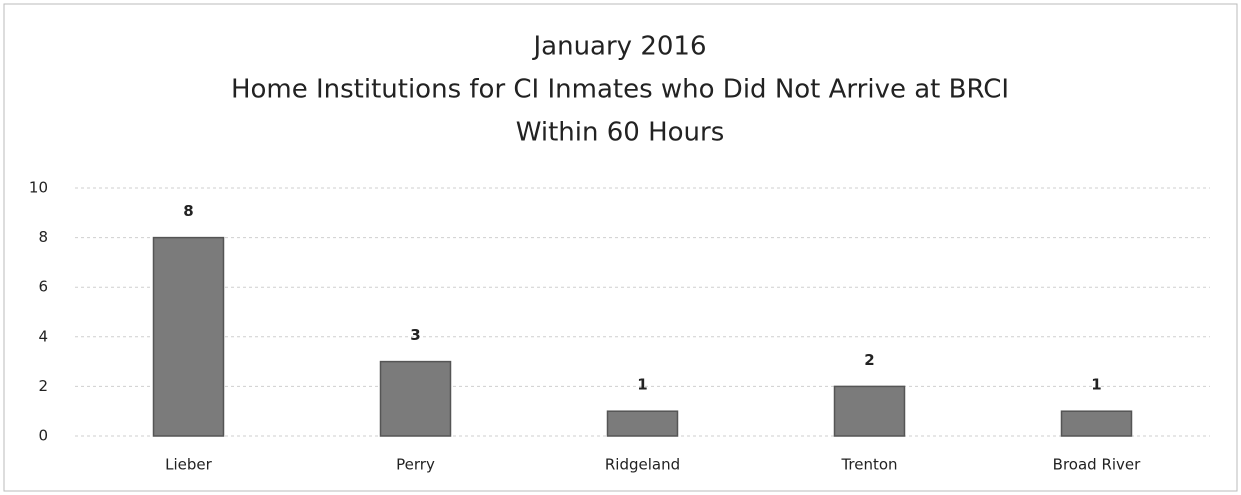 The width and height of the screenshot is (1241, 495). Describe the element at coordinates (415, 465) in the screenshot. I see `x-tick-label: Perry` at that location.